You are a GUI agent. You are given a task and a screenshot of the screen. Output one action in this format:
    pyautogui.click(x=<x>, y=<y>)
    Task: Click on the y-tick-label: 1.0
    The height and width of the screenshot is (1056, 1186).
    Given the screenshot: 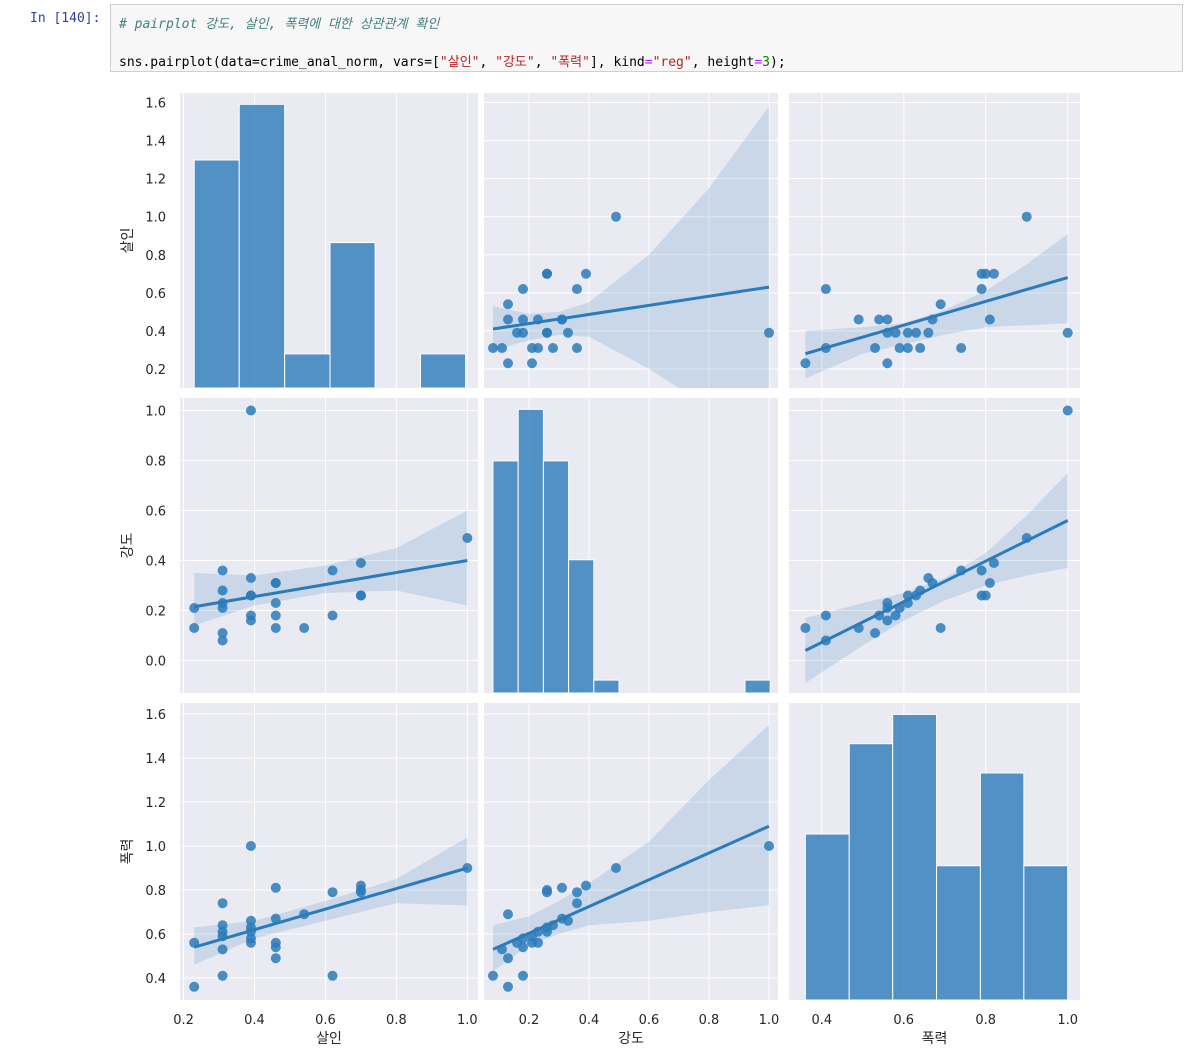 What is the action you would take?
    pyautogui.click(x=155, y=412)
    